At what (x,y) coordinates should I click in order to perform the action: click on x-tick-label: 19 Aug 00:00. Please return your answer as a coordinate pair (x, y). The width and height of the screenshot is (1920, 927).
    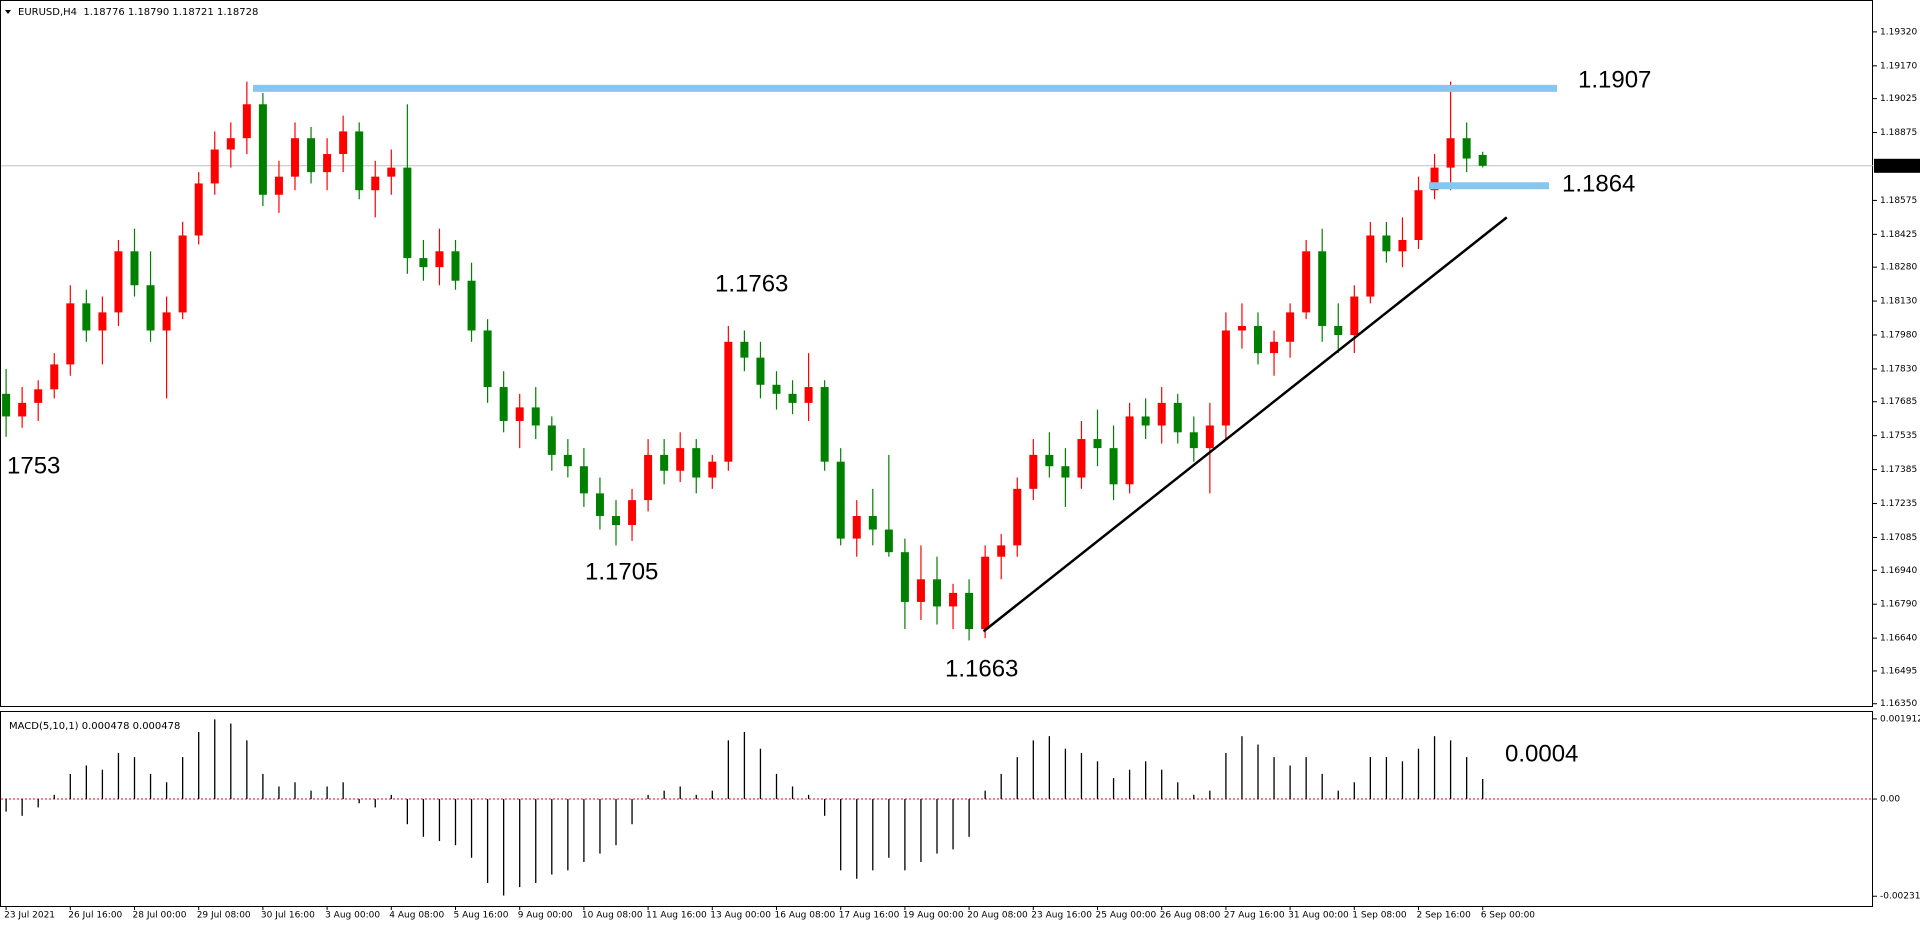
    Looking at the image, I should click on (933, 916).